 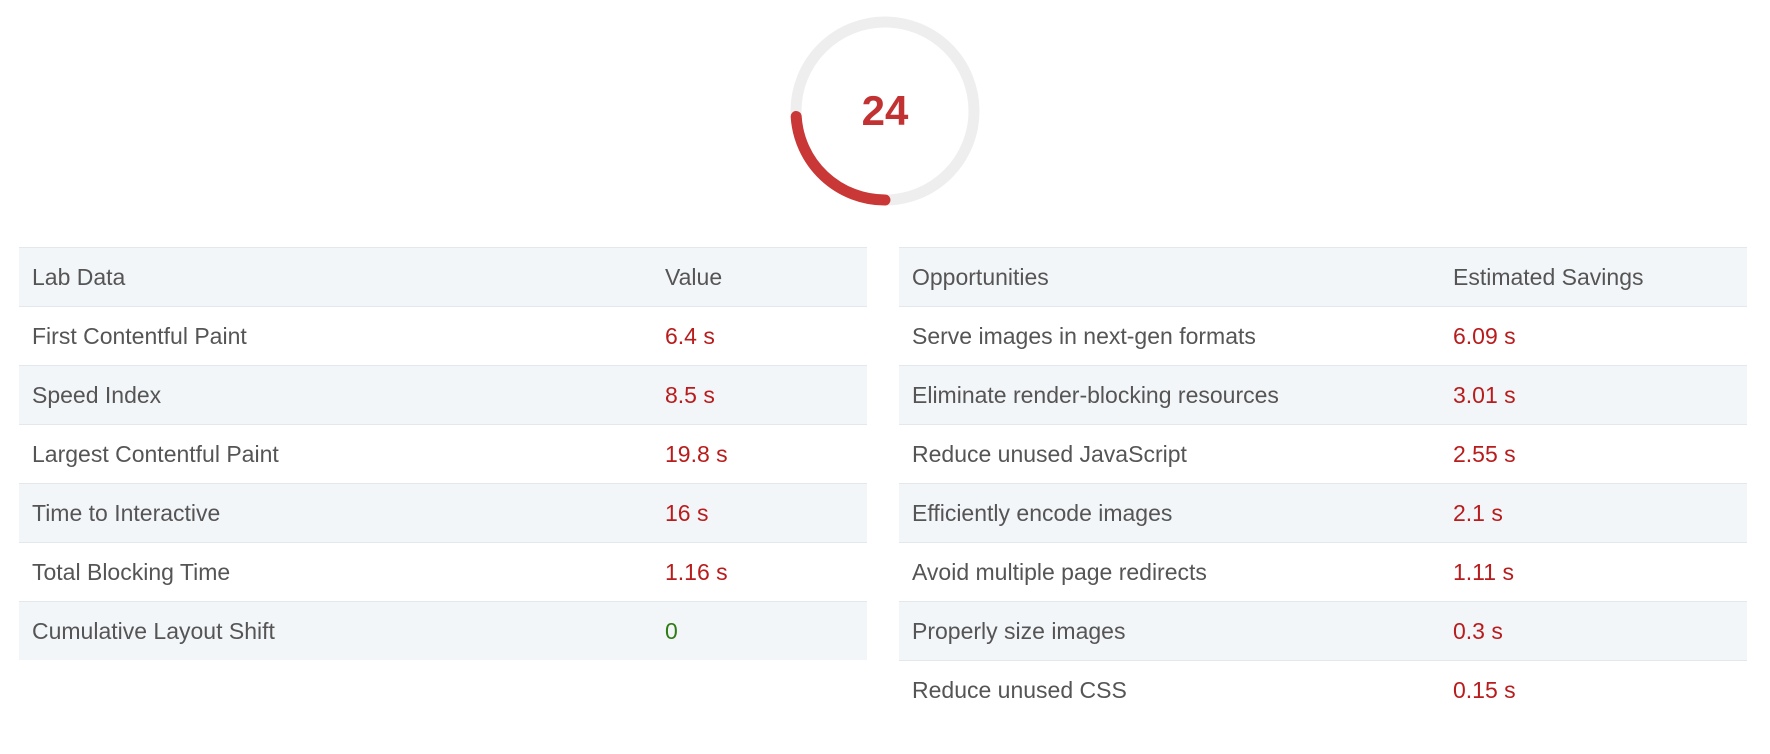 What do you see at coordinates (690, 394) in the screenshot?
I see `lab-data-row-value: 8.5 s` at bounding box center [690, 394].